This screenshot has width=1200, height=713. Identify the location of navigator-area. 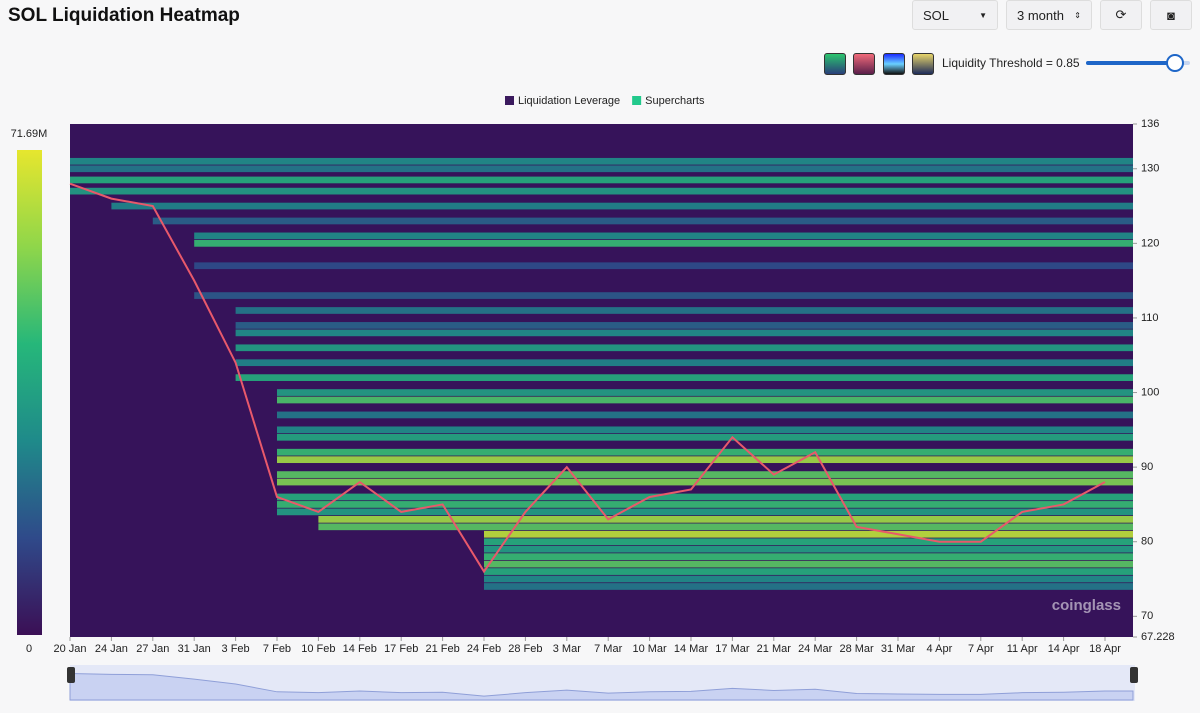
(601, 686).